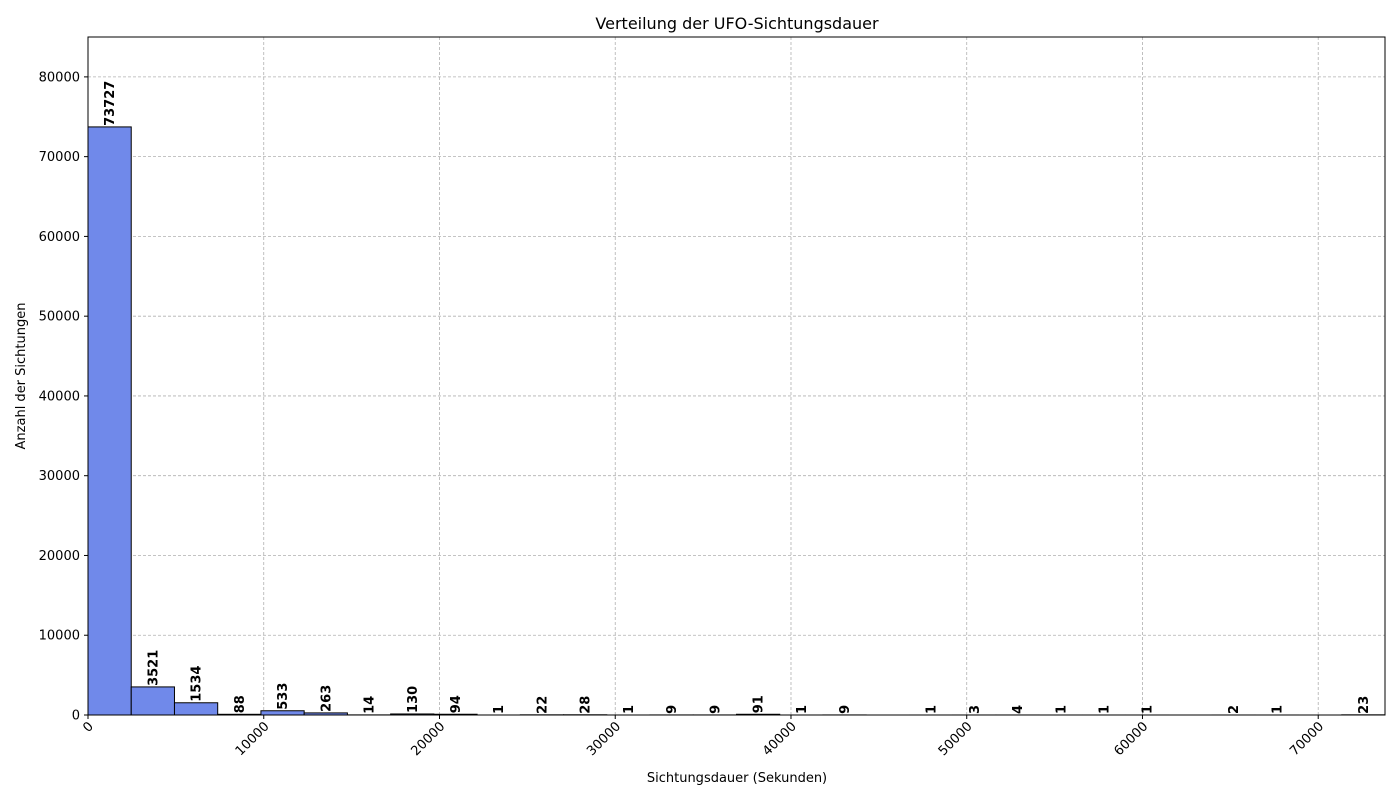 This screenshot has width=1400, height=800. I want to click on x-tick-label: 60000, so click(1131, 739).